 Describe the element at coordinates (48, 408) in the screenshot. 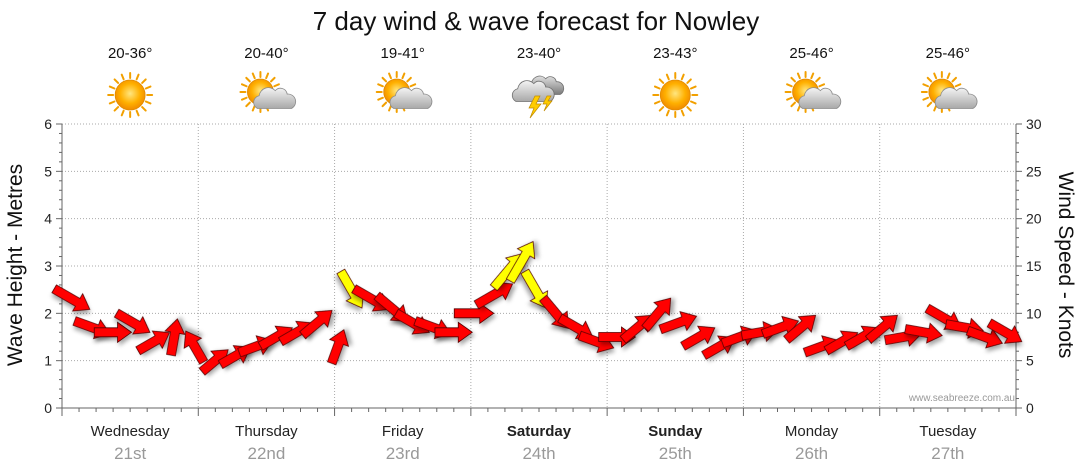

I see `y-tick-label-left: 0` at that location.